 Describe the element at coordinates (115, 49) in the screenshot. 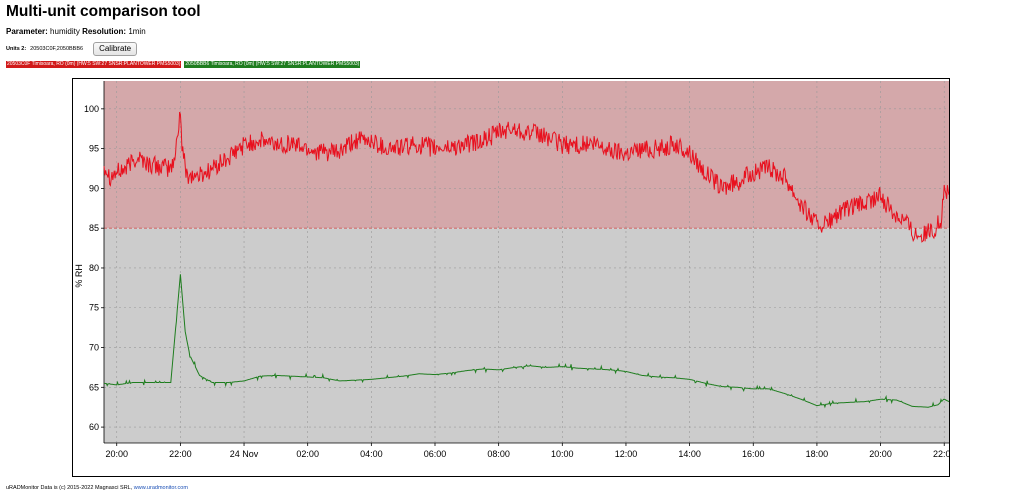

I see `calibrate-button: Calibrate` at that location.